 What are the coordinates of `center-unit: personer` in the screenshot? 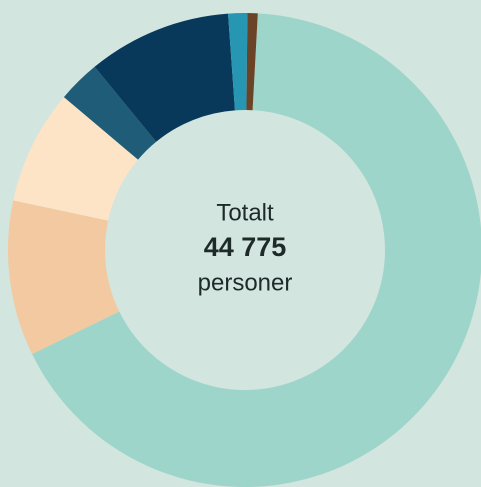 It's located at (245, 282).